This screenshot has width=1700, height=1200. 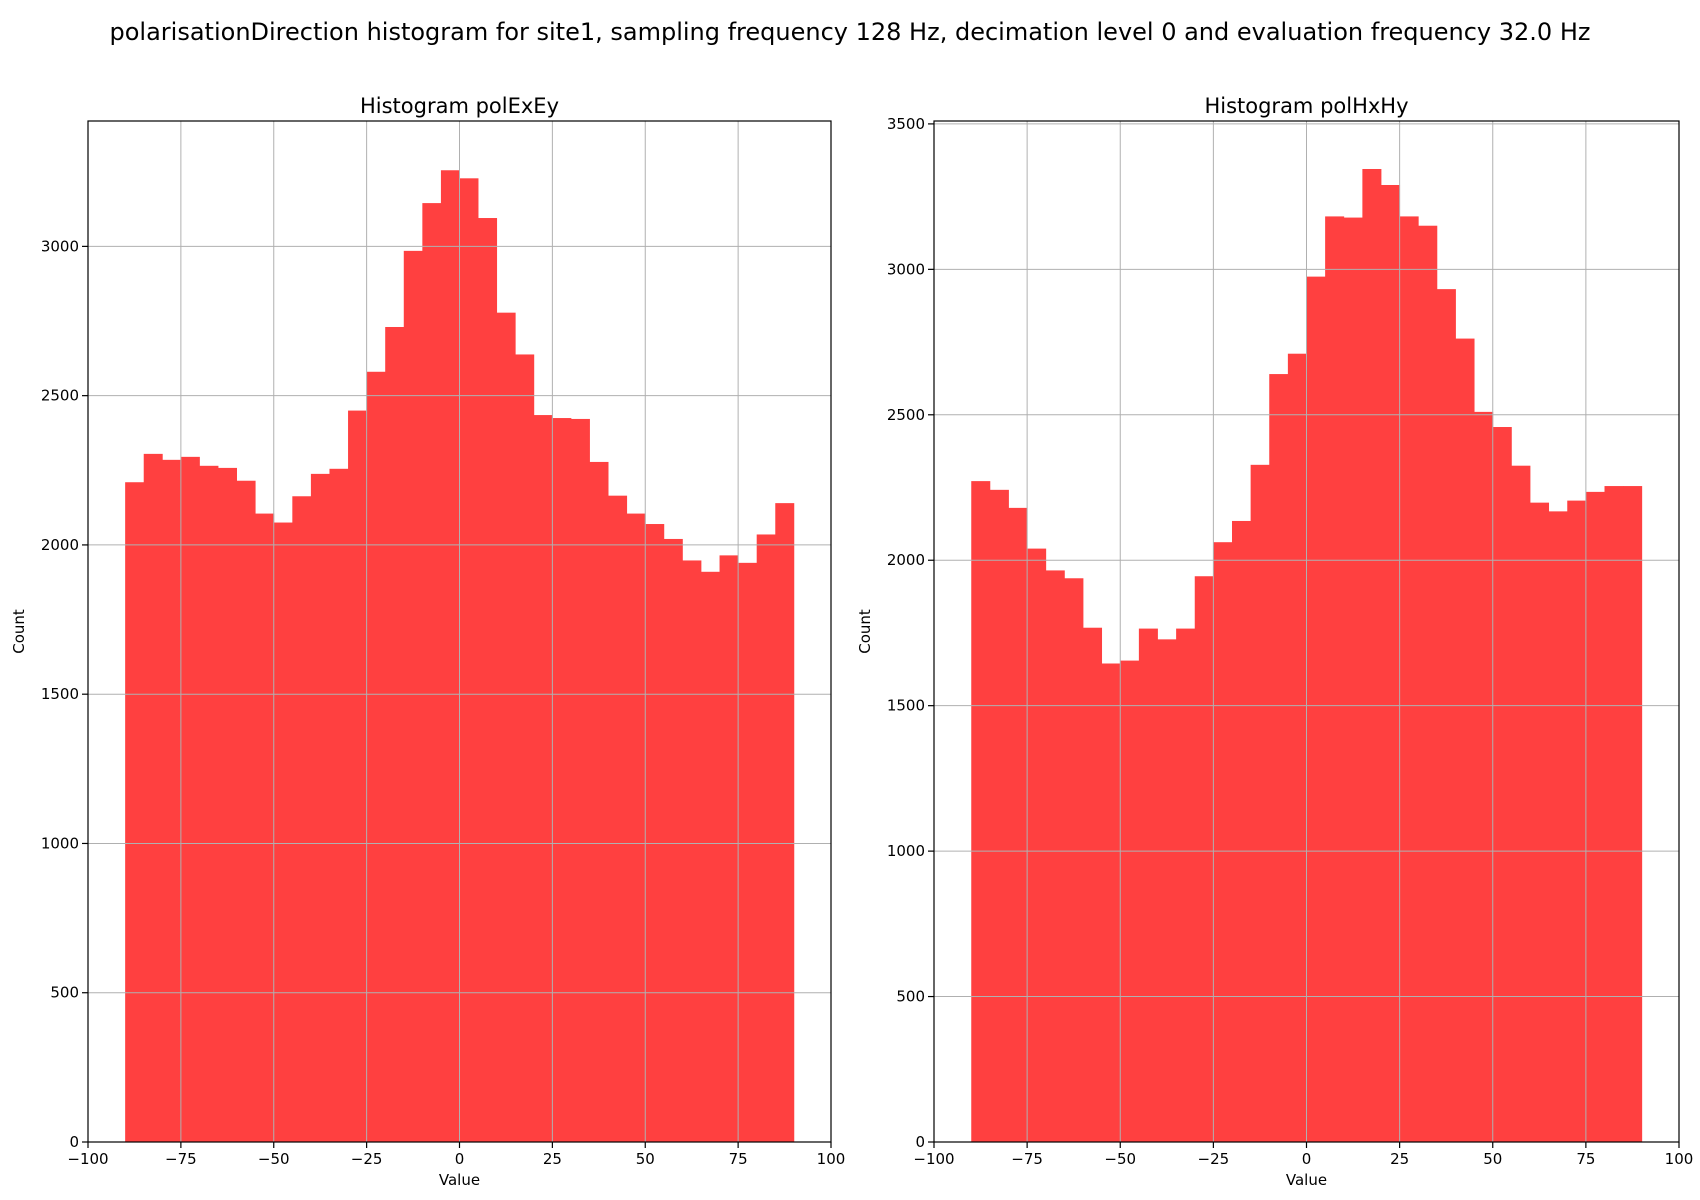 What do you see at coordinates (910, 997) in the screenshot?
I see `y-tick-label: 500` at bounding box center [910, 997].